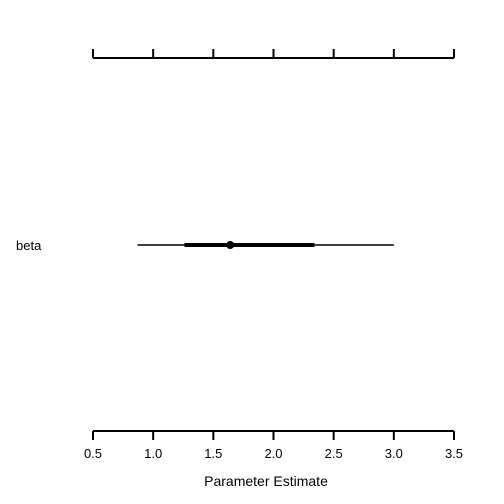  I want to click on x-tick-label: 1.0, so click(153, 453).